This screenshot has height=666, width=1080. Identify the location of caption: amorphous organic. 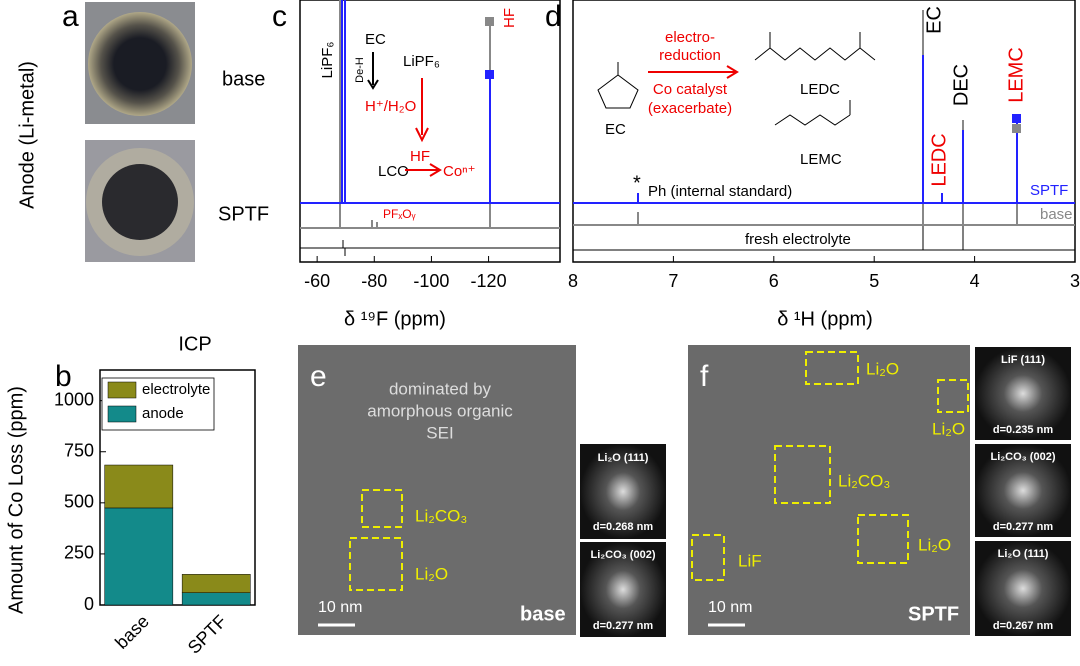
(440, 410).